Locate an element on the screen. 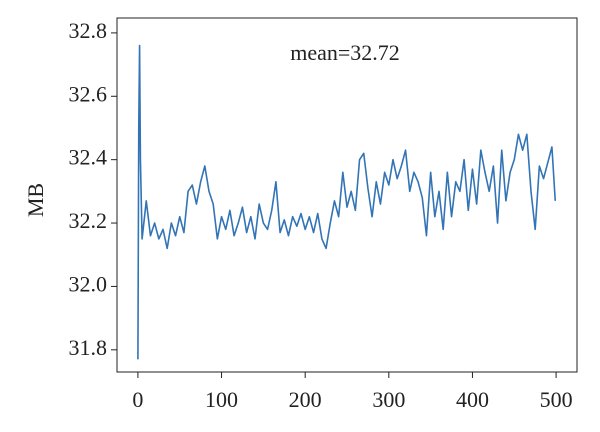 Image resolution: width=600 pixels, height=432 pixels. y-tick-label: 31.8 is located at coordinates (88, 347).